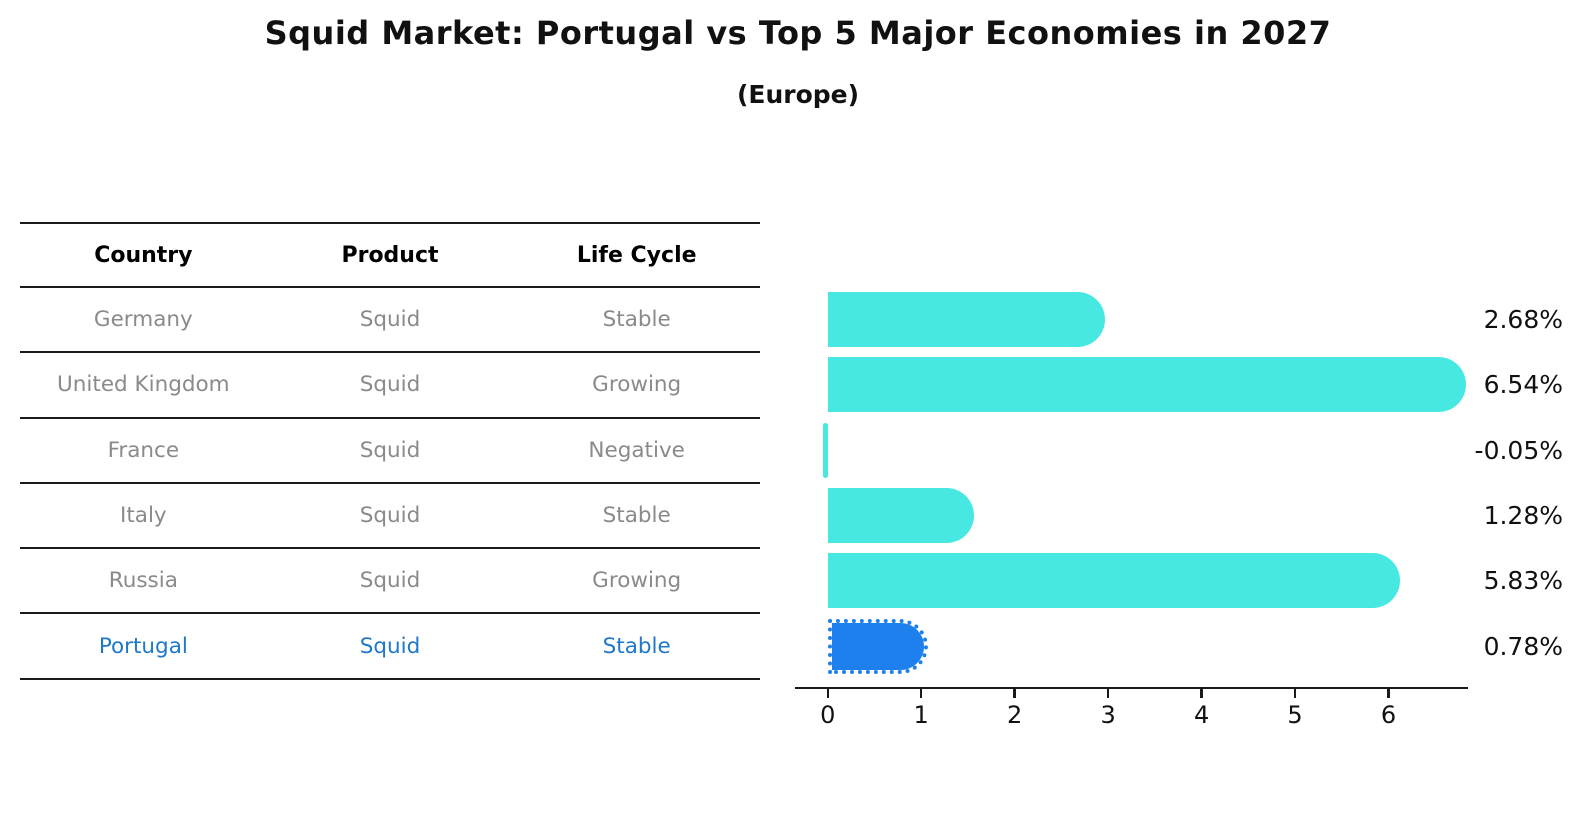  Describe the element at coordinates (1108, 715) in the screenshot. I see `x-axis-tick-label: 3` at that location.